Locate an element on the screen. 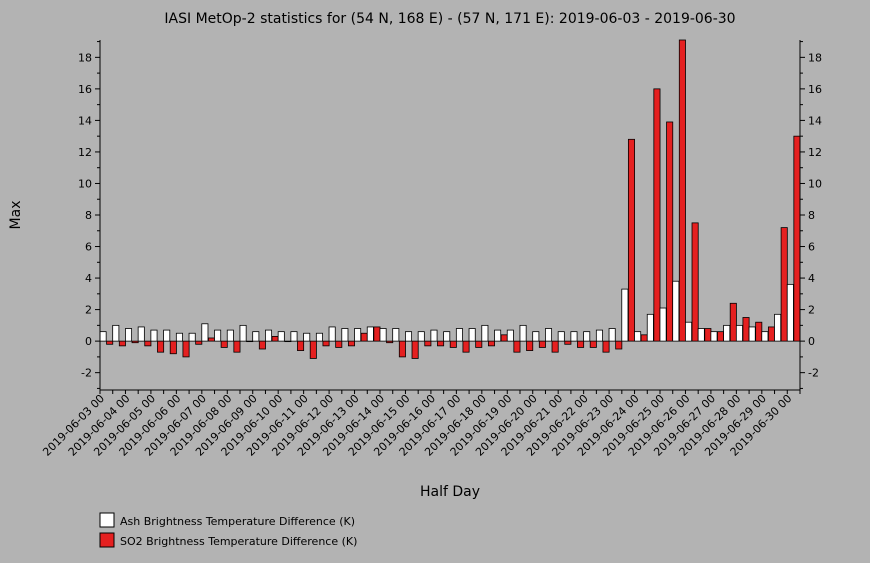 The image size is (870, 563). legend-swatch-ash is located at coordinates (107, 520).